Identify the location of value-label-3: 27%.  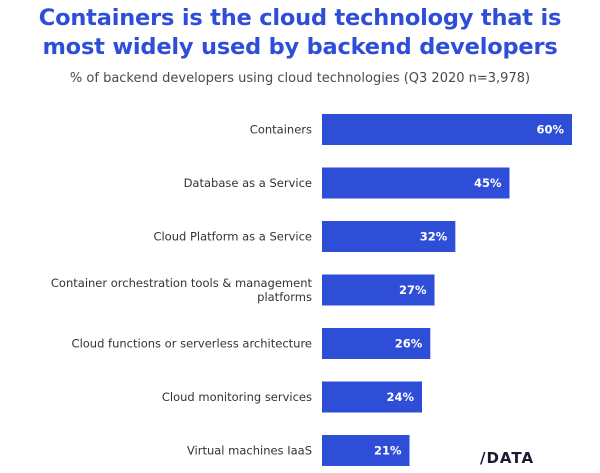
(413, 290).